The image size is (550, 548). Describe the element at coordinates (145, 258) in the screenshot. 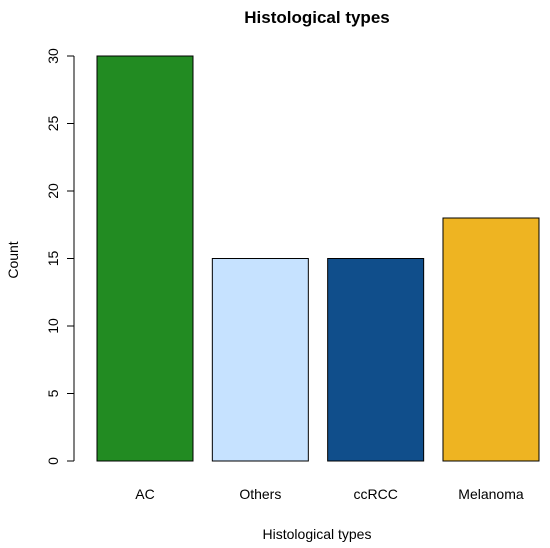

I see `bar-ac` at that location.